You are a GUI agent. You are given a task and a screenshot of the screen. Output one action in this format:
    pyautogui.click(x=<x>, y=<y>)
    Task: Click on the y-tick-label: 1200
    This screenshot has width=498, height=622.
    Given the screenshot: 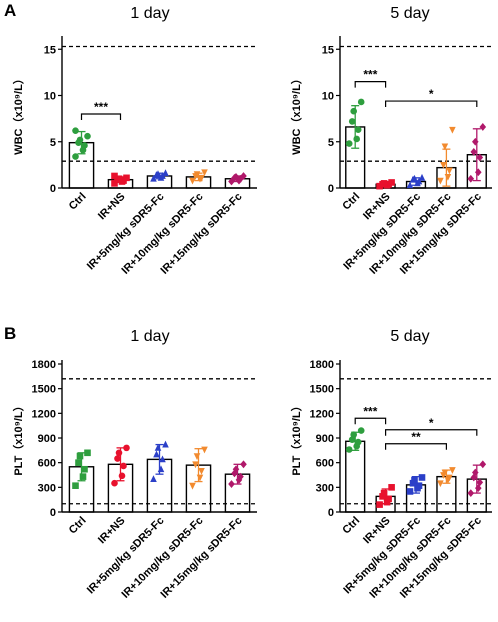 What is the action you would take?
    pyautogui.click(x=322, y=414)
    